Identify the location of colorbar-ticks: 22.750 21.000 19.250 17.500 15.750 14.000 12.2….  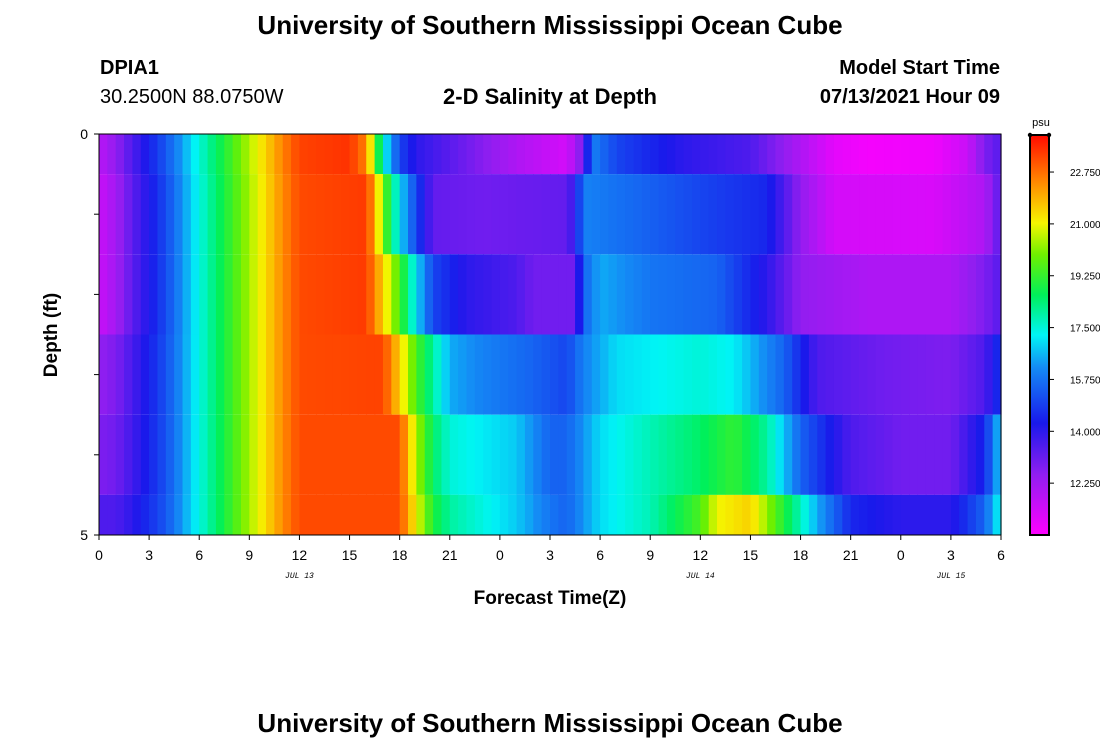
(1074, 329).